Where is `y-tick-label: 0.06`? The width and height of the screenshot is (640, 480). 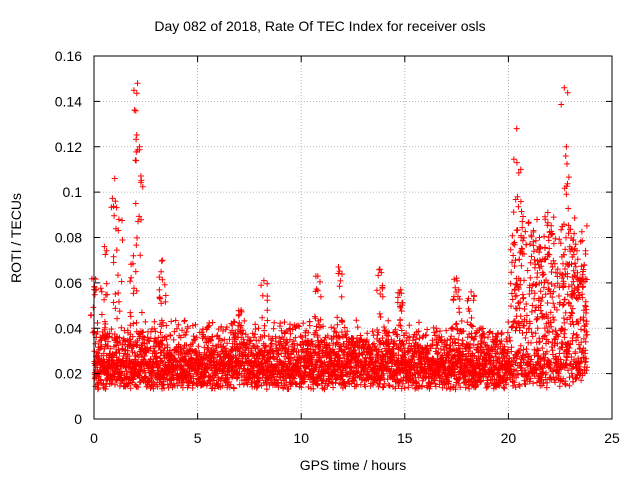
y-tick-label: 0.06 is located at coordinates (68, 283).